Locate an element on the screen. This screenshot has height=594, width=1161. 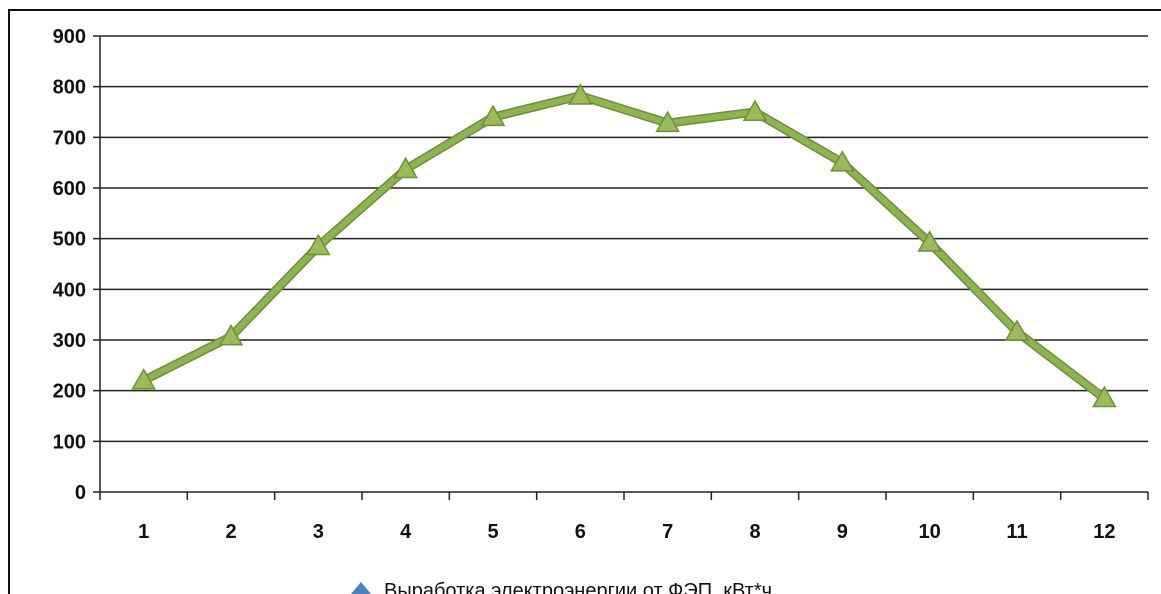
legend: Выработка электроэнергии от ФЭП, кВт*ч is located at coordinates (561, 587).